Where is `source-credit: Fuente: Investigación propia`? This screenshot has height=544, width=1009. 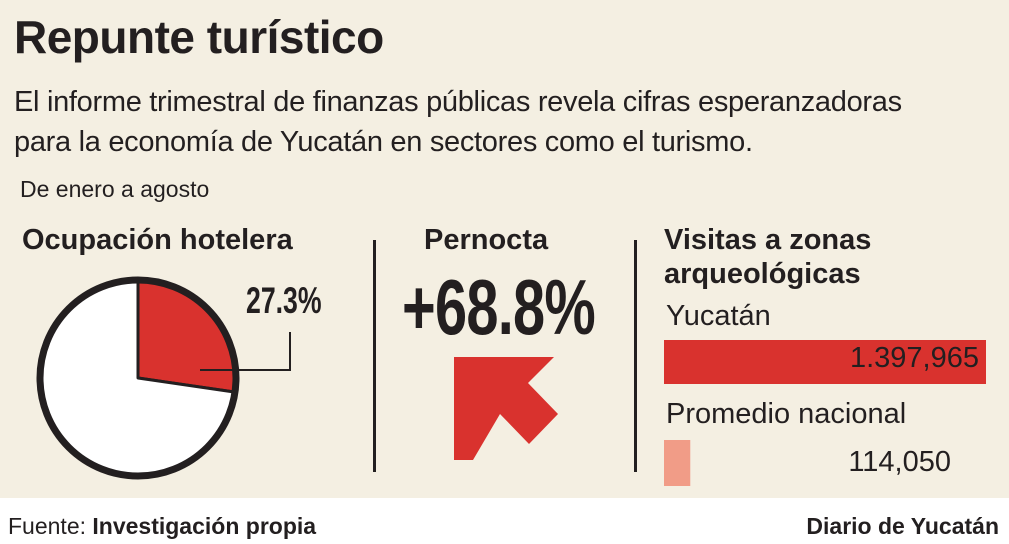
source-credit: Fuente: Investigación propia is located at coordinates (162, 526).